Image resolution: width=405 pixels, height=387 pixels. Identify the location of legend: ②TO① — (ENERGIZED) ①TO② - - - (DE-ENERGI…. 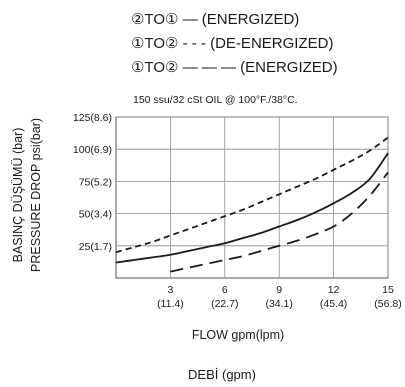
(234, 43).